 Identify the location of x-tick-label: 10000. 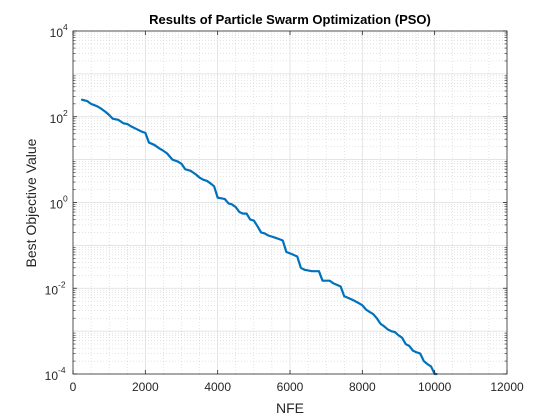
(435, 387).